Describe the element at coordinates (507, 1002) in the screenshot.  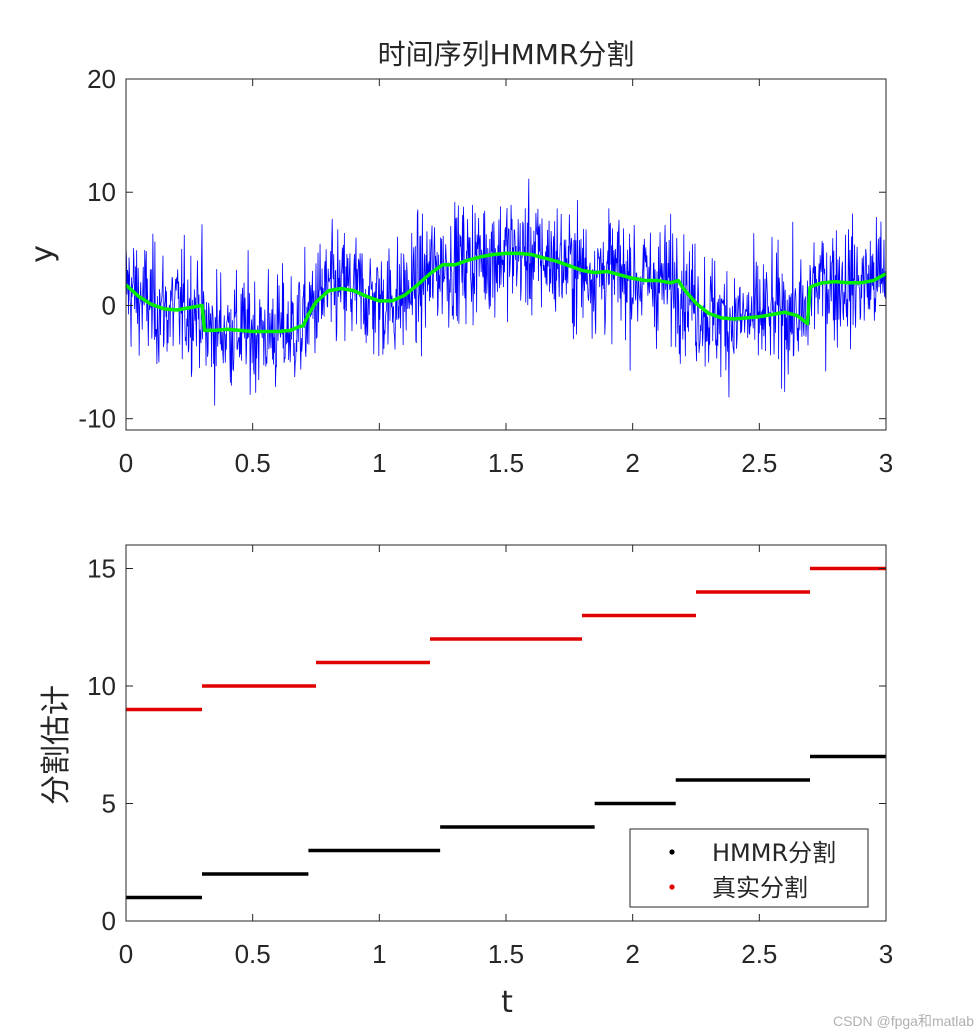
I see `bottom-plot-xlabel: t` at that location.